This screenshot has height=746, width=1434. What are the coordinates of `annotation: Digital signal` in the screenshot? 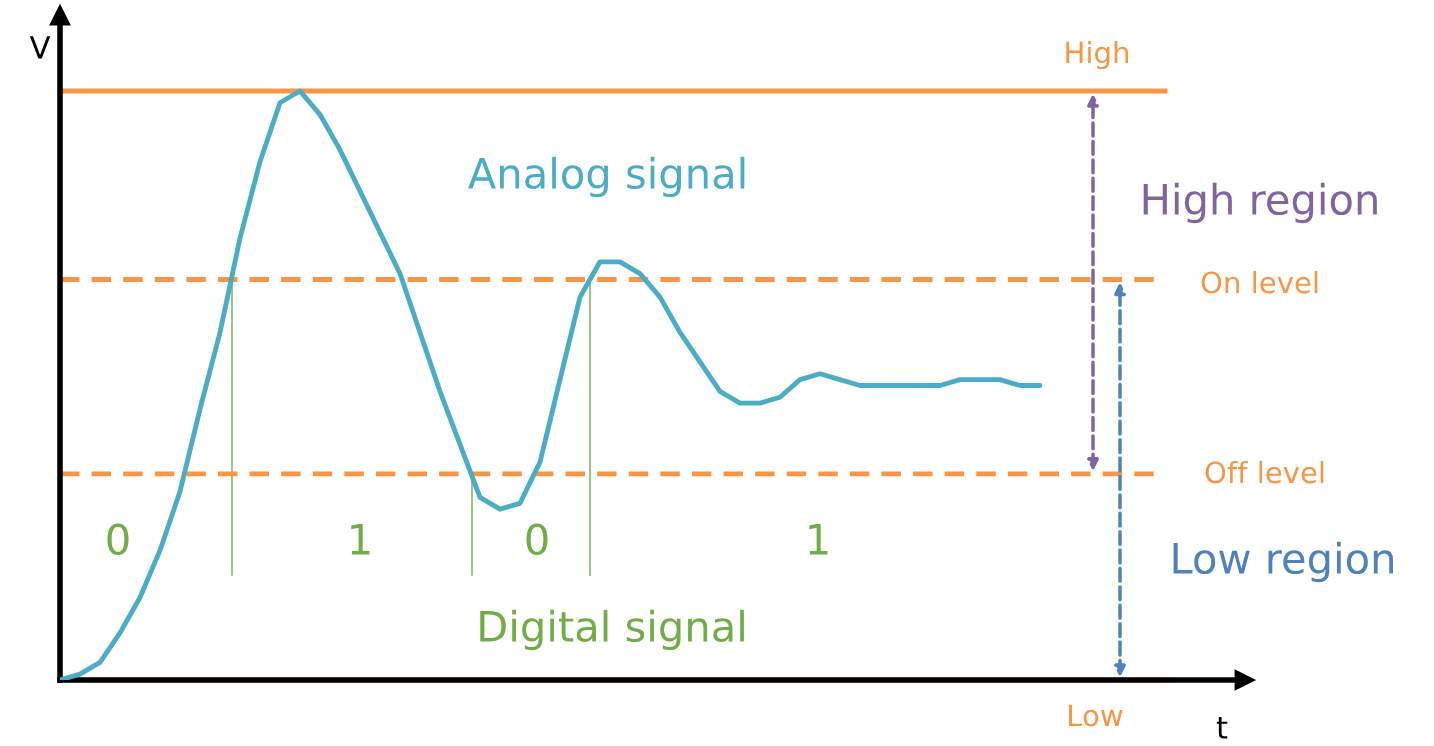 It's located at (612, 630).